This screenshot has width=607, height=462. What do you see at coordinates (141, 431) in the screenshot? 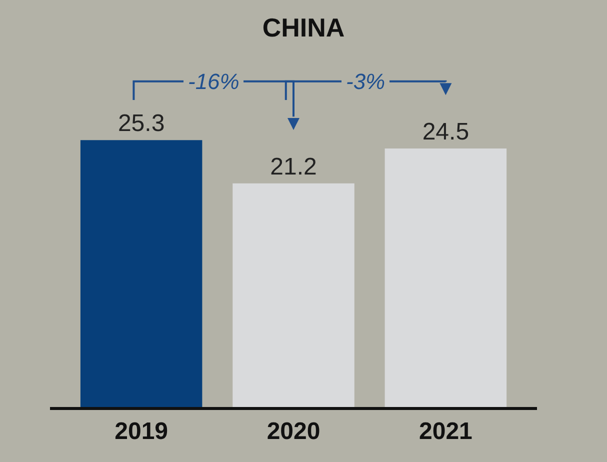
I see `x-tick-label: 2019` at bounding box center [141, 431].